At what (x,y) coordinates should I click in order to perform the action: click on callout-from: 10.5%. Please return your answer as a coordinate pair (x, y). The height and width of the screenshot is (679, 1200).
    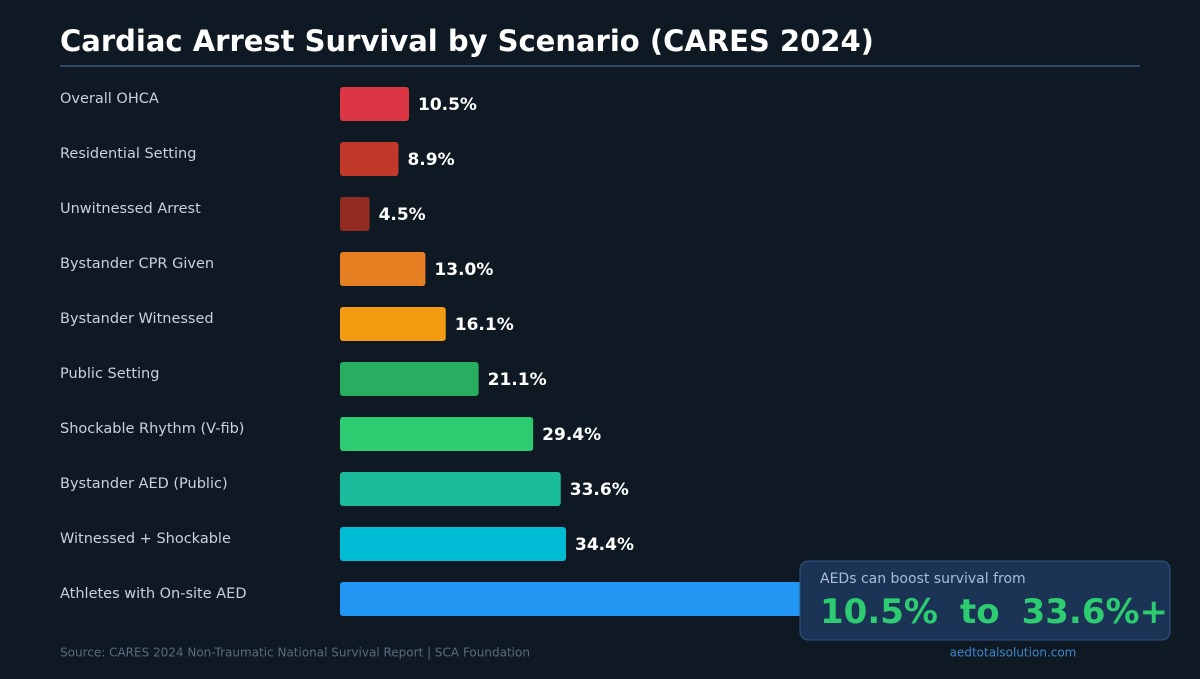
    Looking at the image, I should click on (879, 612).